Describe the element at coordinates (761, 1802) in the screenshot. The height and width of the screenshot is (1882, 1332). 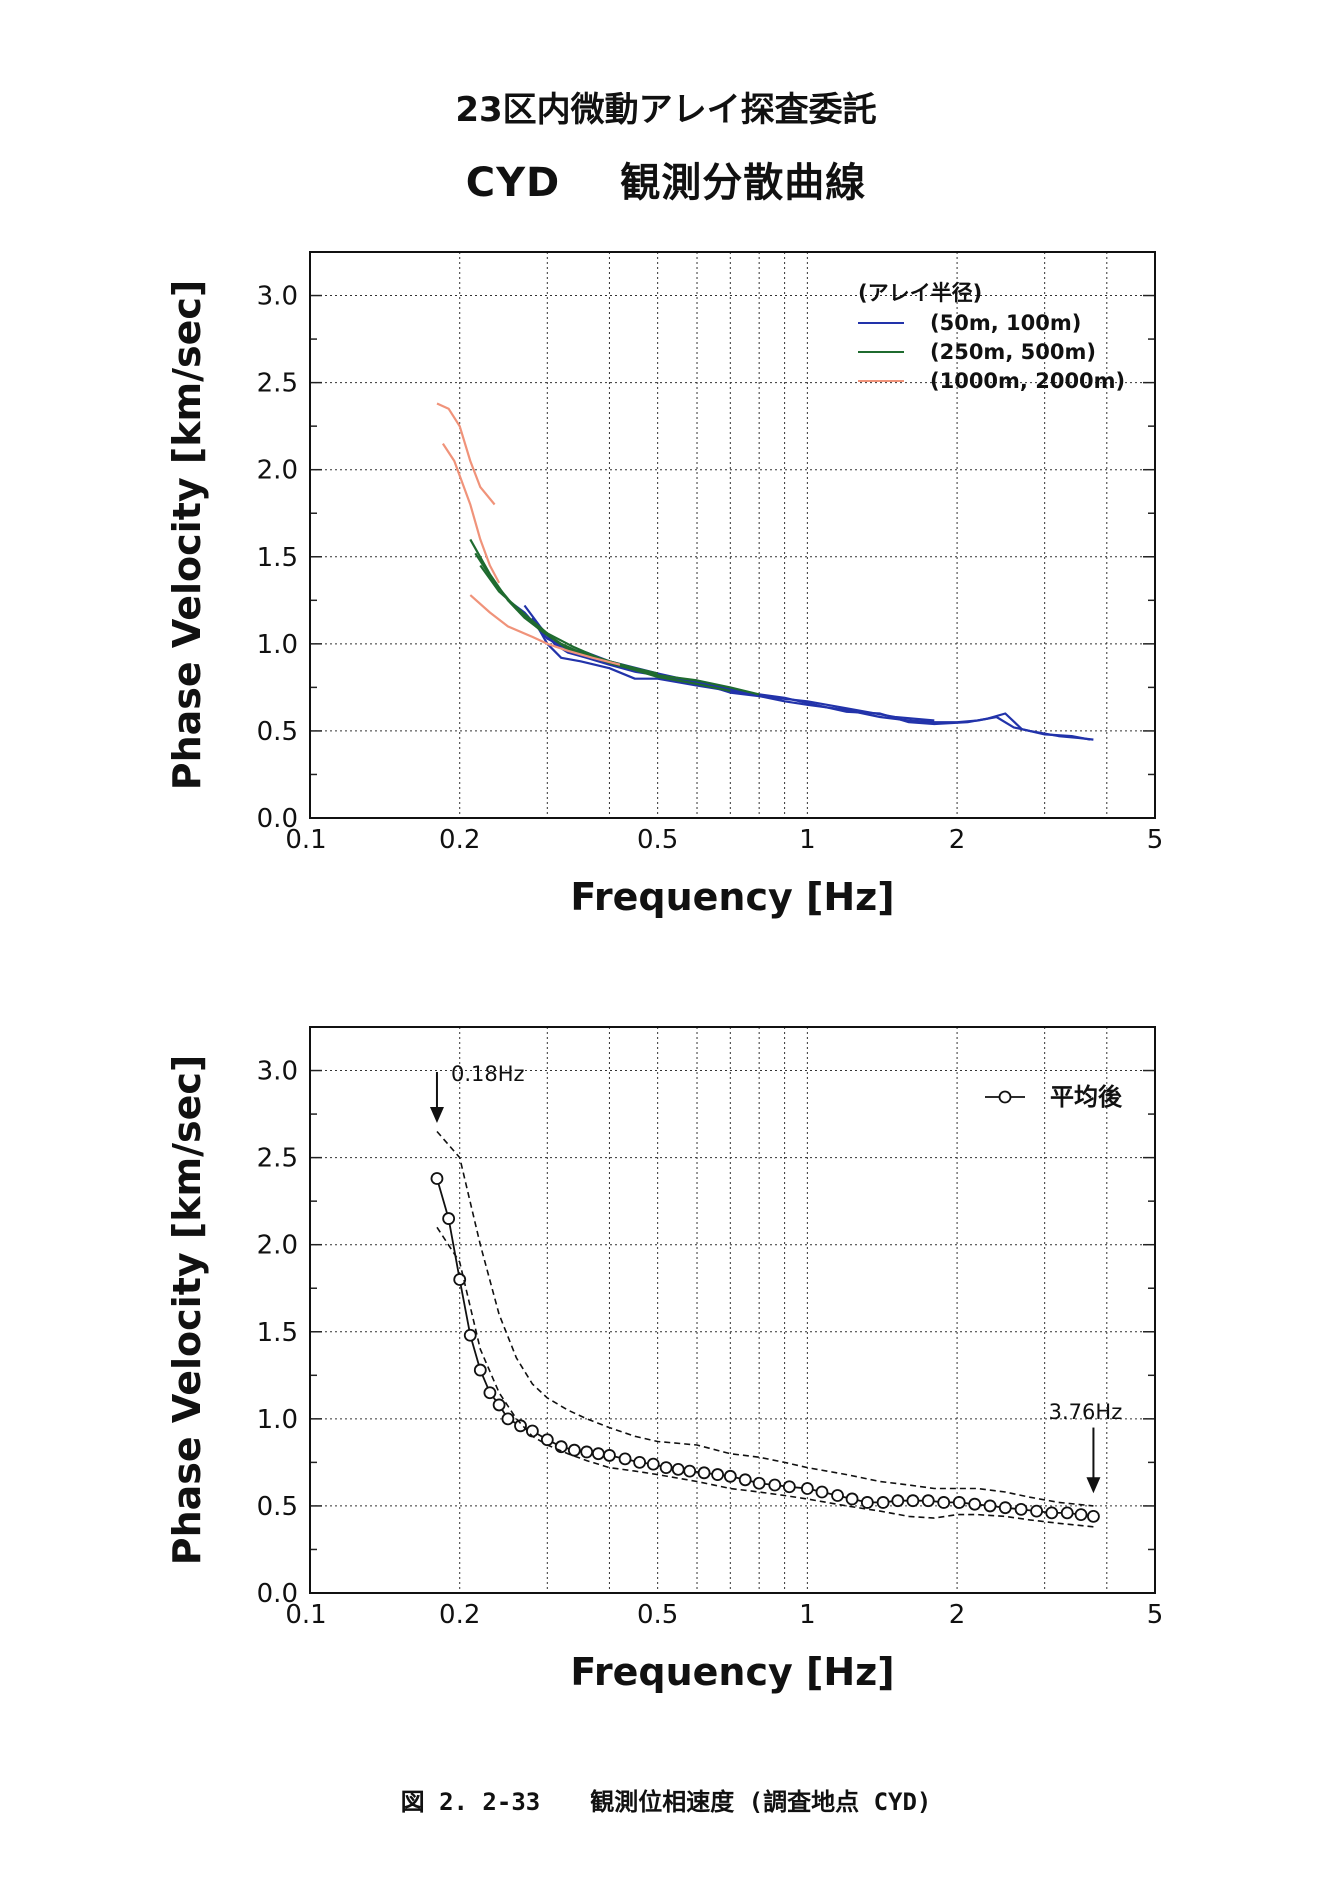
I see `figure-text: 観測位相速度 (調査地点 CYD)` at that location.